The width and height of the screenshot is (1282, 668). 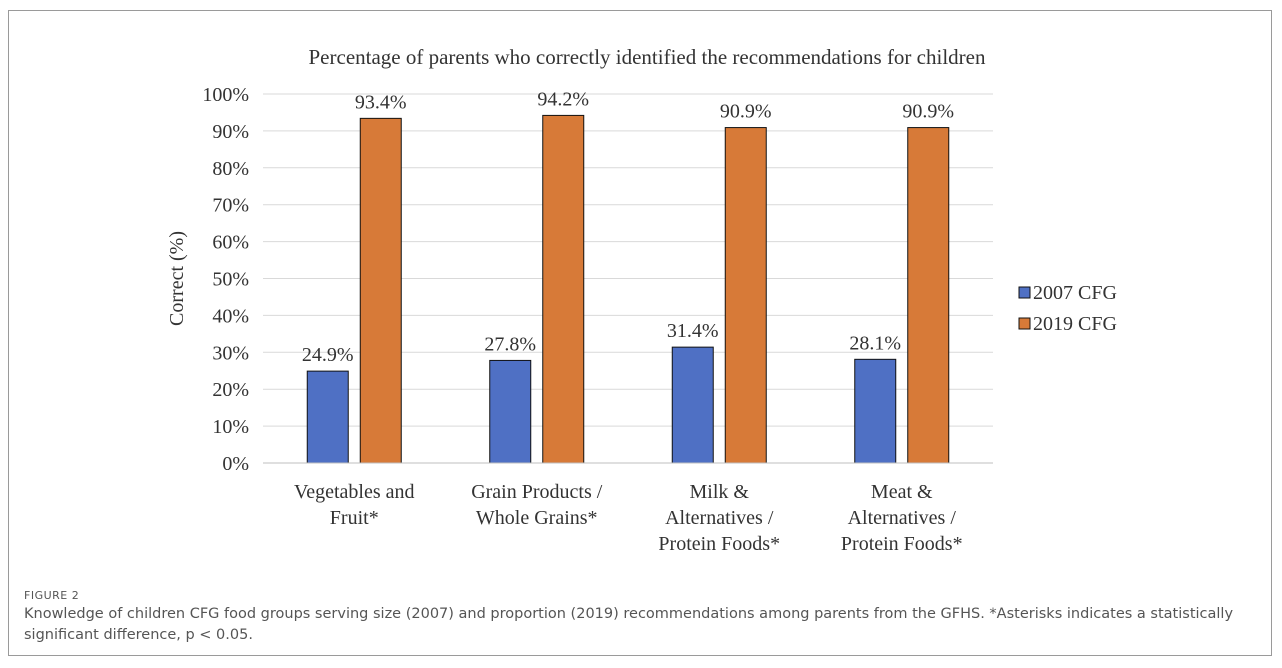 I want to click on x-tick-label: Grain Products /, so click(x=537, y=492).